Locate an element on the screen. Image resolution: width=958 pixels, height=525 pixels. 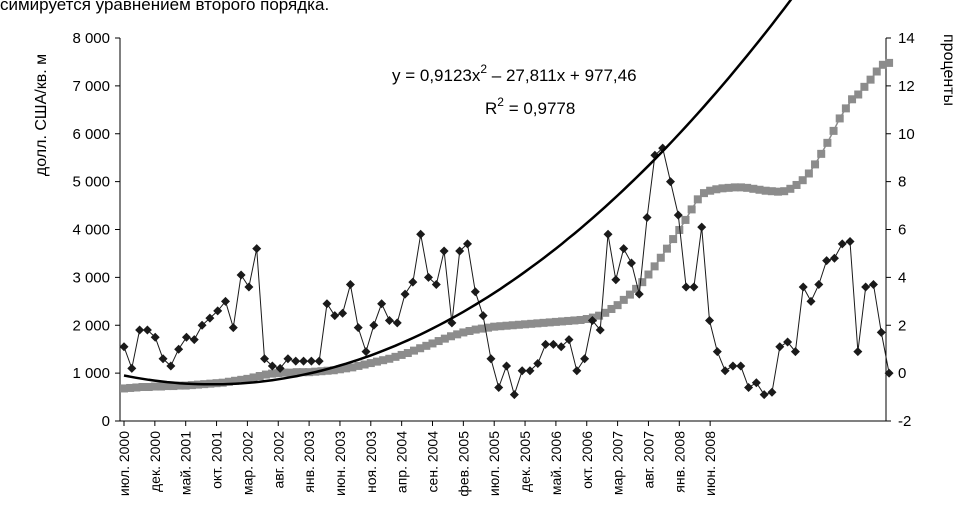
x-tick-label: окт. 2001 is located at coordinates (217, 460).